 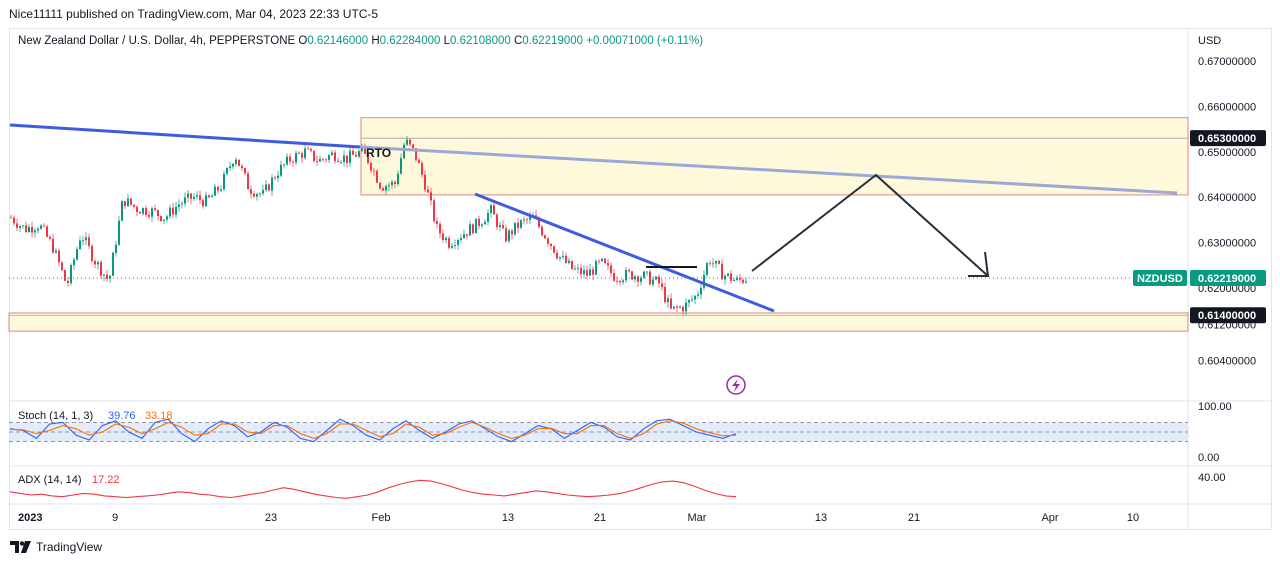 What do you see at coordinates (1160, 279) in the screenshot?
I see `symbol-badge-text: NZDUSD` at bounding box center [1160, 279].